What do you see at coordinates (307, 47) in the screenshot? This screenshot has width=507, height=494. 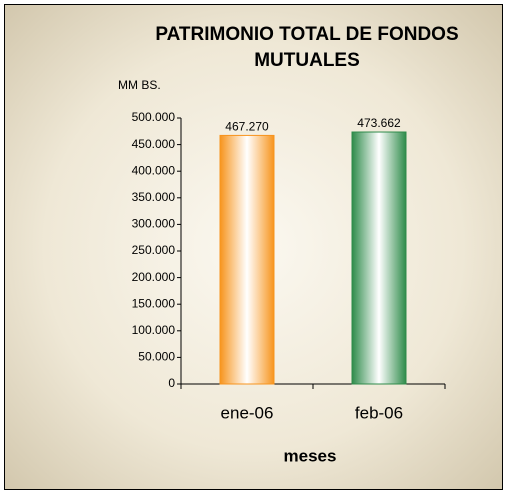 I see `chart-title: PATRIMONIO TOTAL DE FONDOS MUTUALES` at bounding box center [307, 47].